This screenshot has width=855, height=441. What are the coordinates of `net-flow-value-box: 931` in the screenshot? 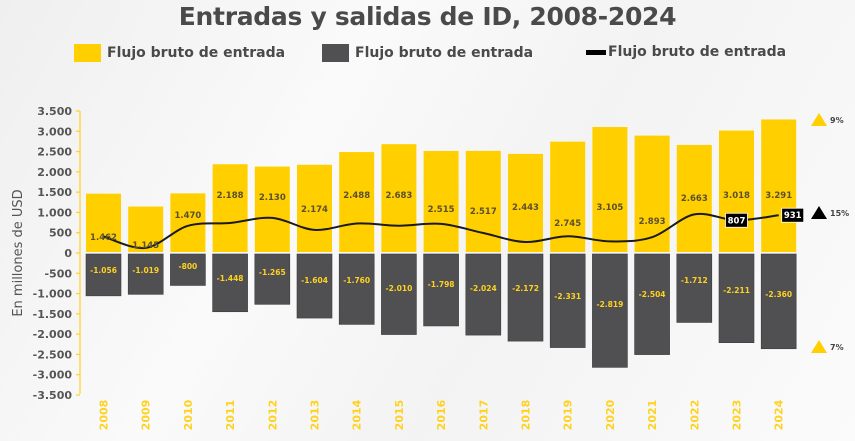 It's located at (793, 215).